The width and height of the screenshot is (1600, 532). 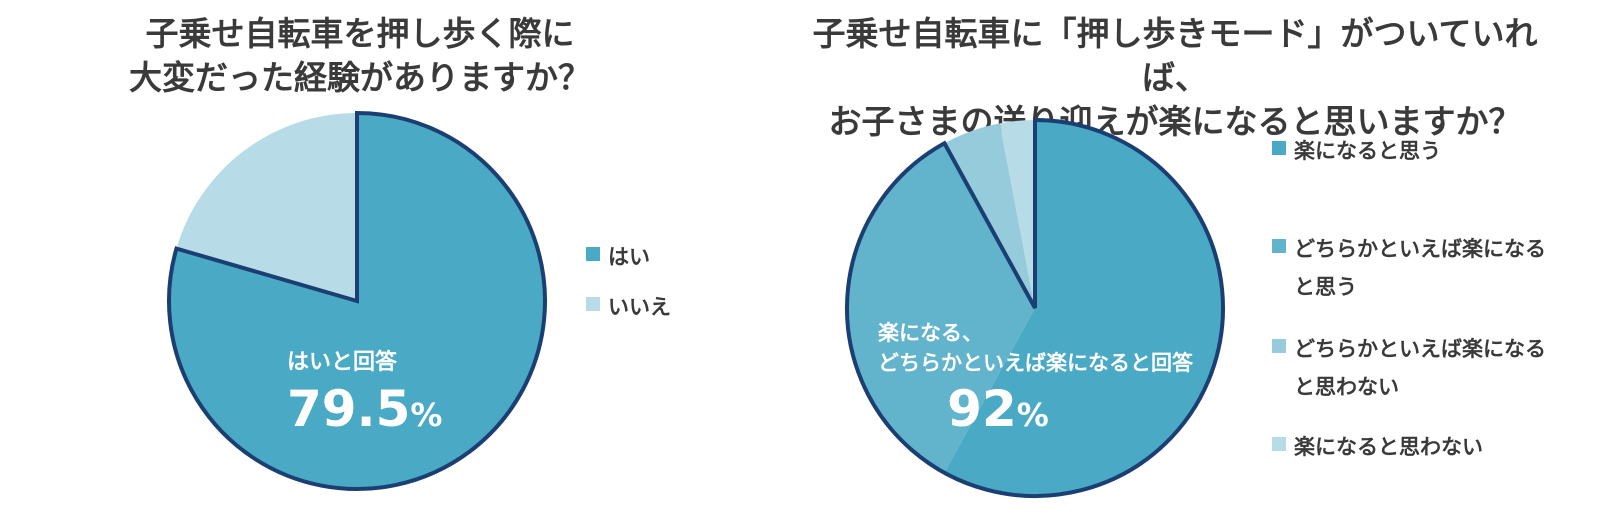 I want to click on right-annotation-value: 92%, so click(x=998, y=415).